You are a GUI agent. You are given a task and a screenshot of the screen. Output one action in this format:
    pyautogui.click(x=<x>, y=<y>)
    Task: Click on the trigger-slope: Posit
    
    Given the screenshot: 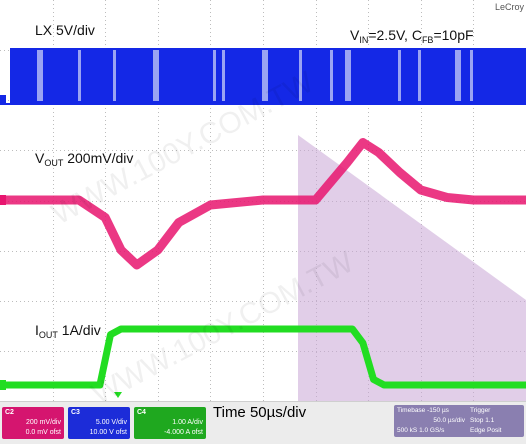 What is the action you would take?
    pyautogui.click(x=494, y=430)
    